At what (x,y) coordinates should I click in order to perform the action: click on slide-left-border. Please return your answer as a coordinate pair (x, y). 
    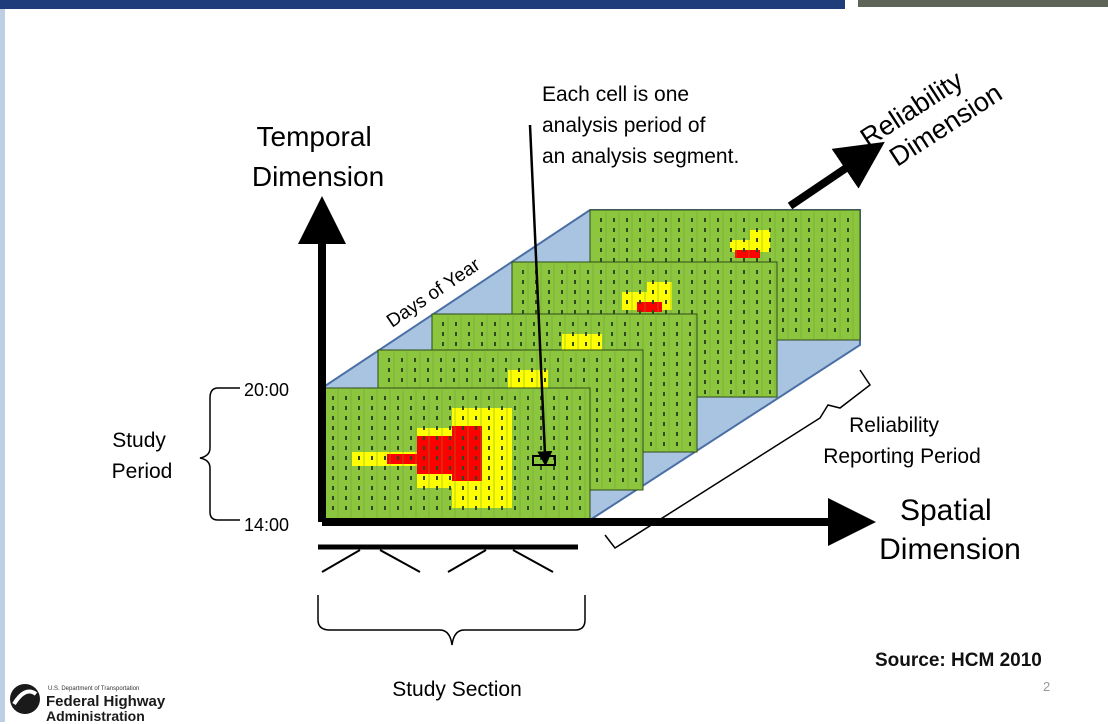
    Looking at the image, I should click on (2, 365).